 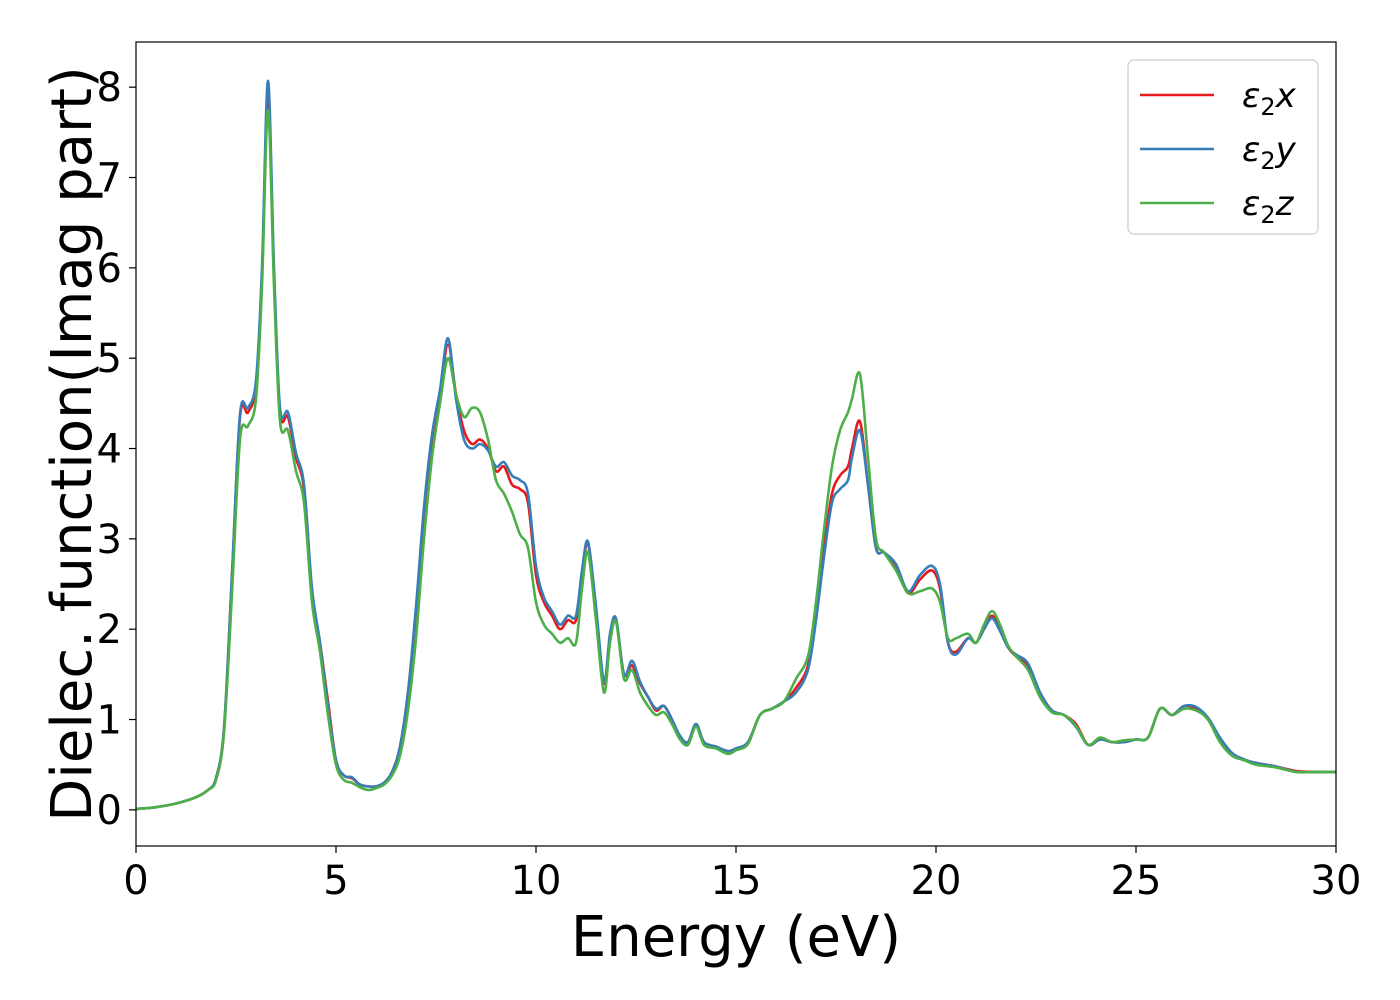 What do you see at coordinates (1223, 147) in the screenshot?
I see `legend-box` at bounding box center [1223, 147].